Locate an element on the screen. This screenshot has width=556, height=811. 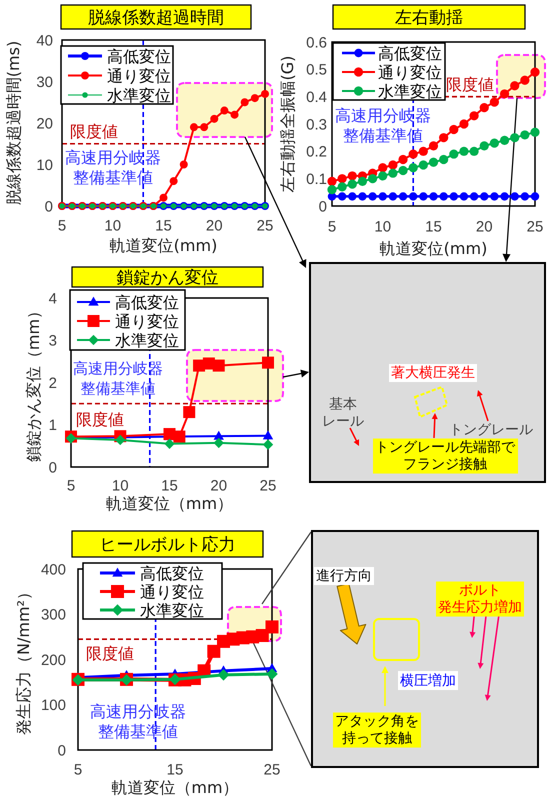
y-tick-label: 0.6 is located at coordinates (316, 43).